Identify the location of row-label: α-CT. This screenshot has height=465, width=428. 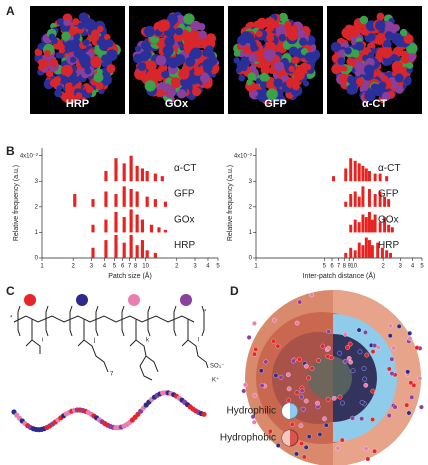
(185, 168).